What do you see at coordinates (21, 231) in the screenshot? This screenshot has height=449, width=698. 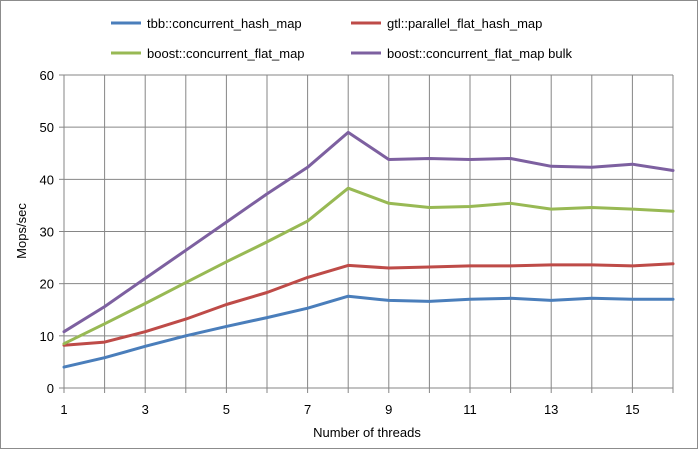 I see `y-axis-title: Mops/sec` at bounding box center [21, 231].